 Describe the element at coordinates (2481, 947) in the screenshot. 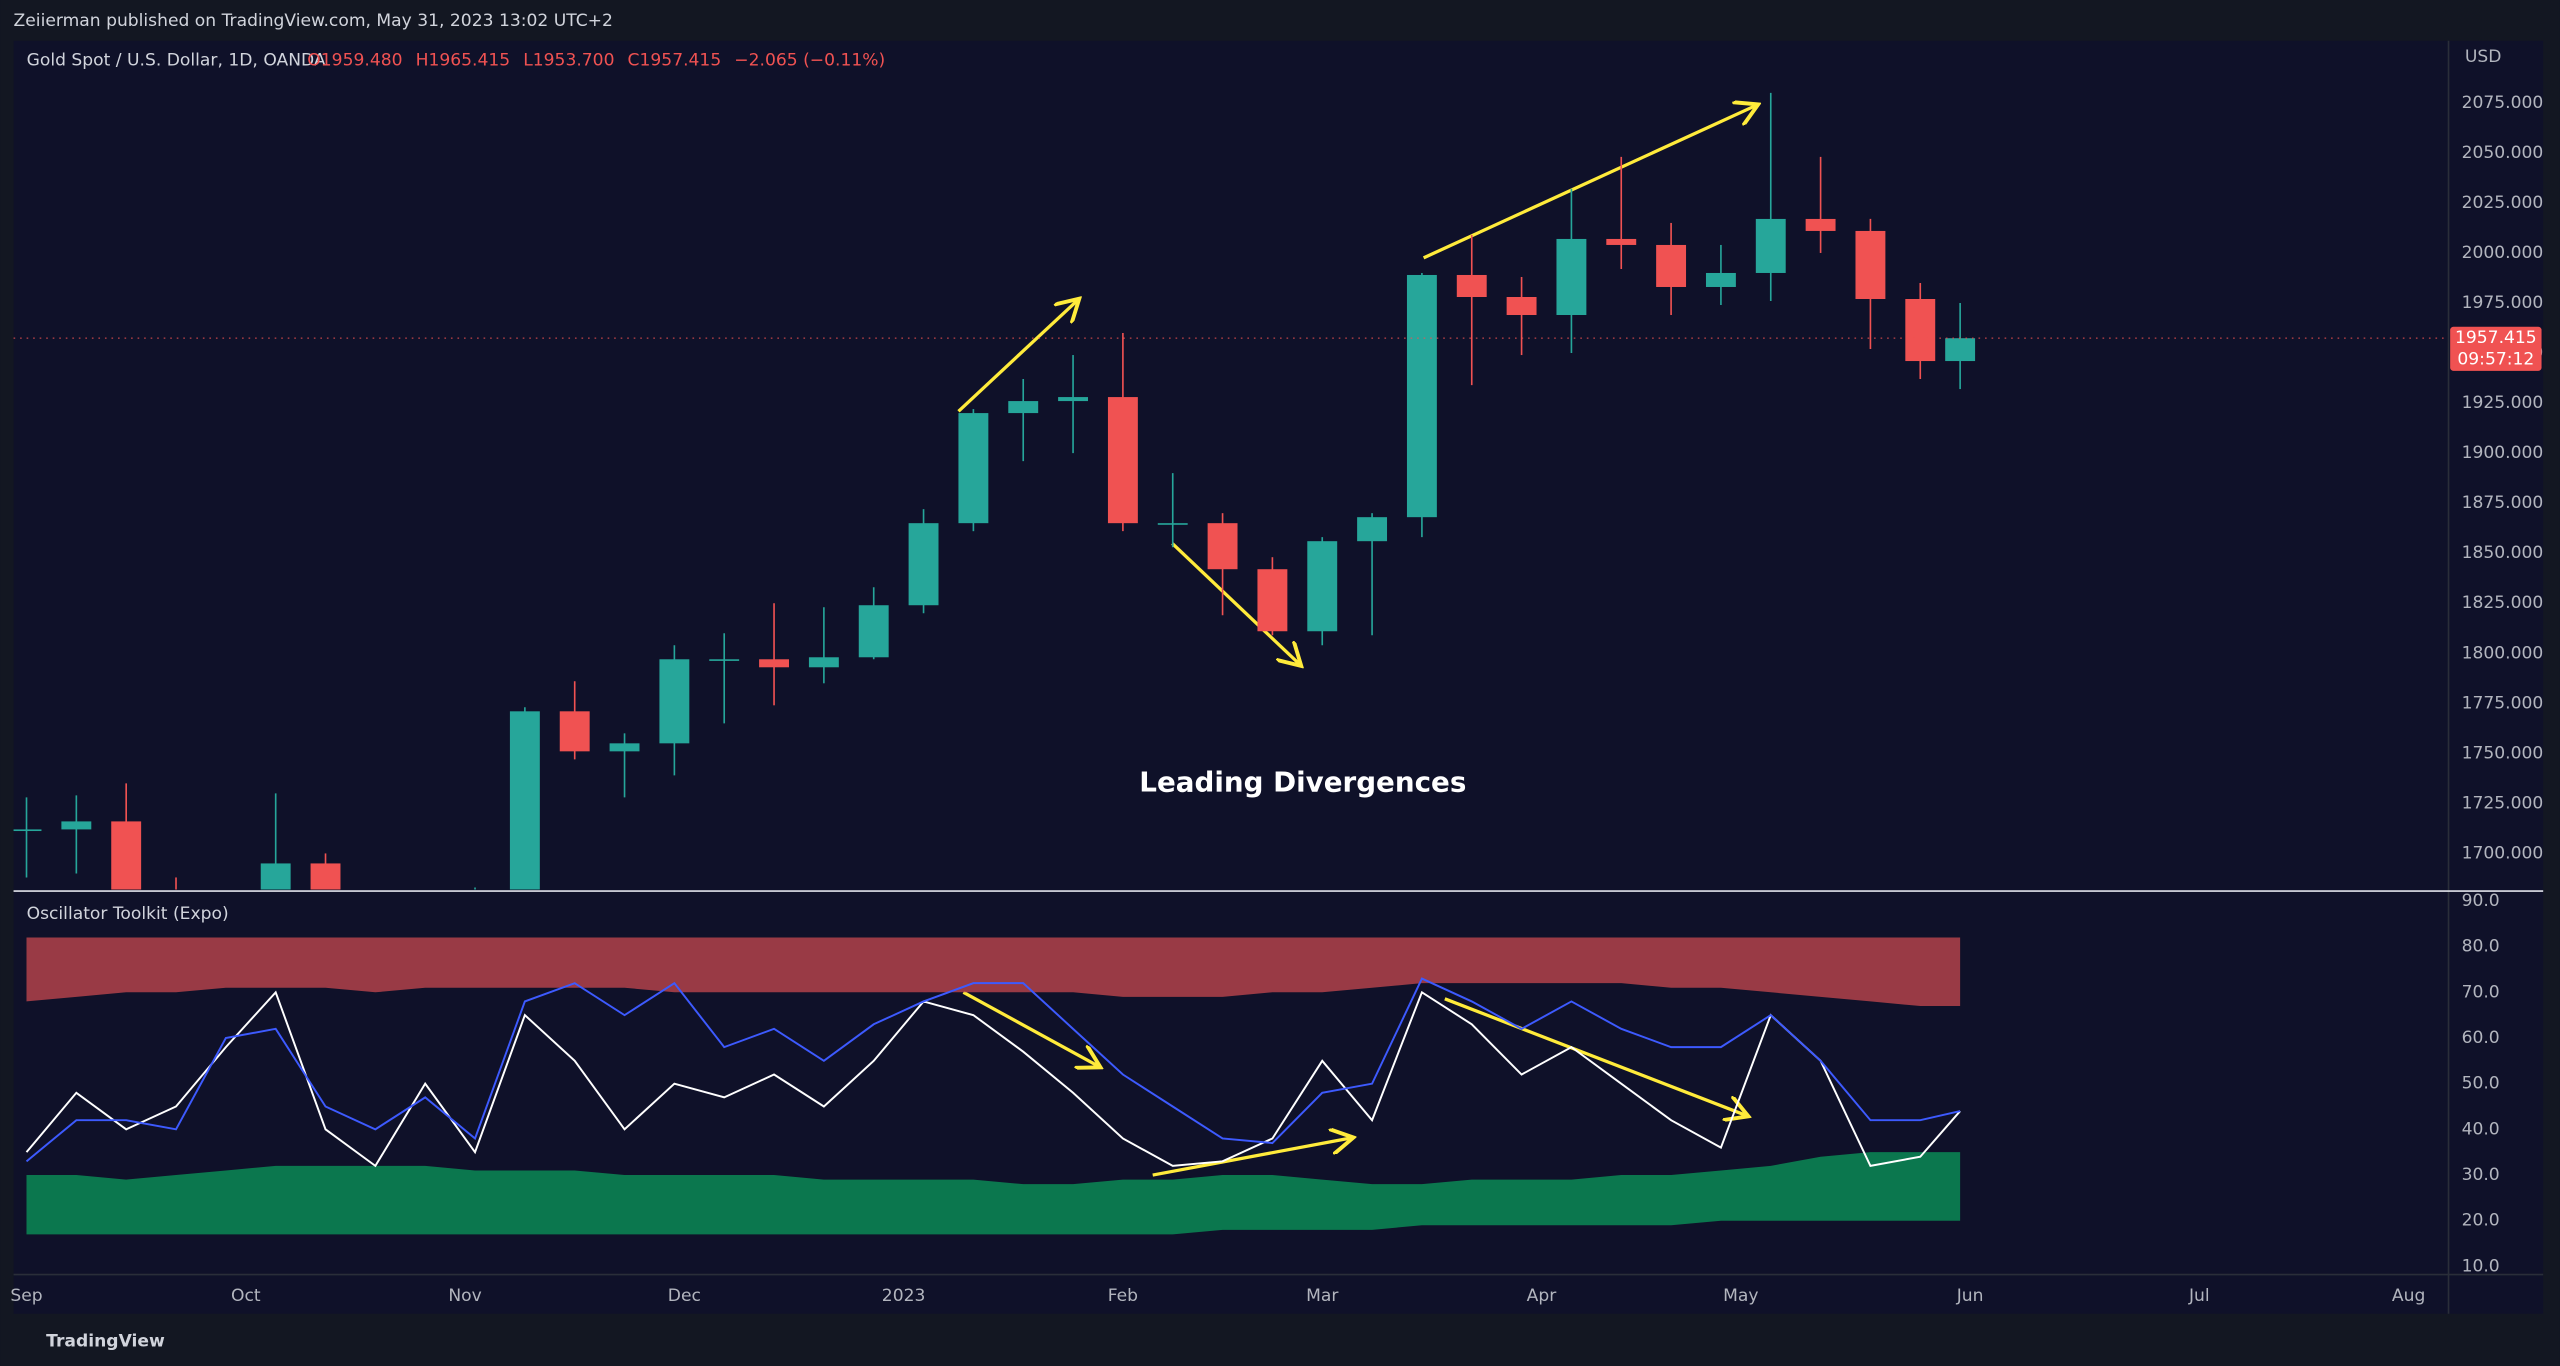

I see `y-tick-label: 80.0` at that location.